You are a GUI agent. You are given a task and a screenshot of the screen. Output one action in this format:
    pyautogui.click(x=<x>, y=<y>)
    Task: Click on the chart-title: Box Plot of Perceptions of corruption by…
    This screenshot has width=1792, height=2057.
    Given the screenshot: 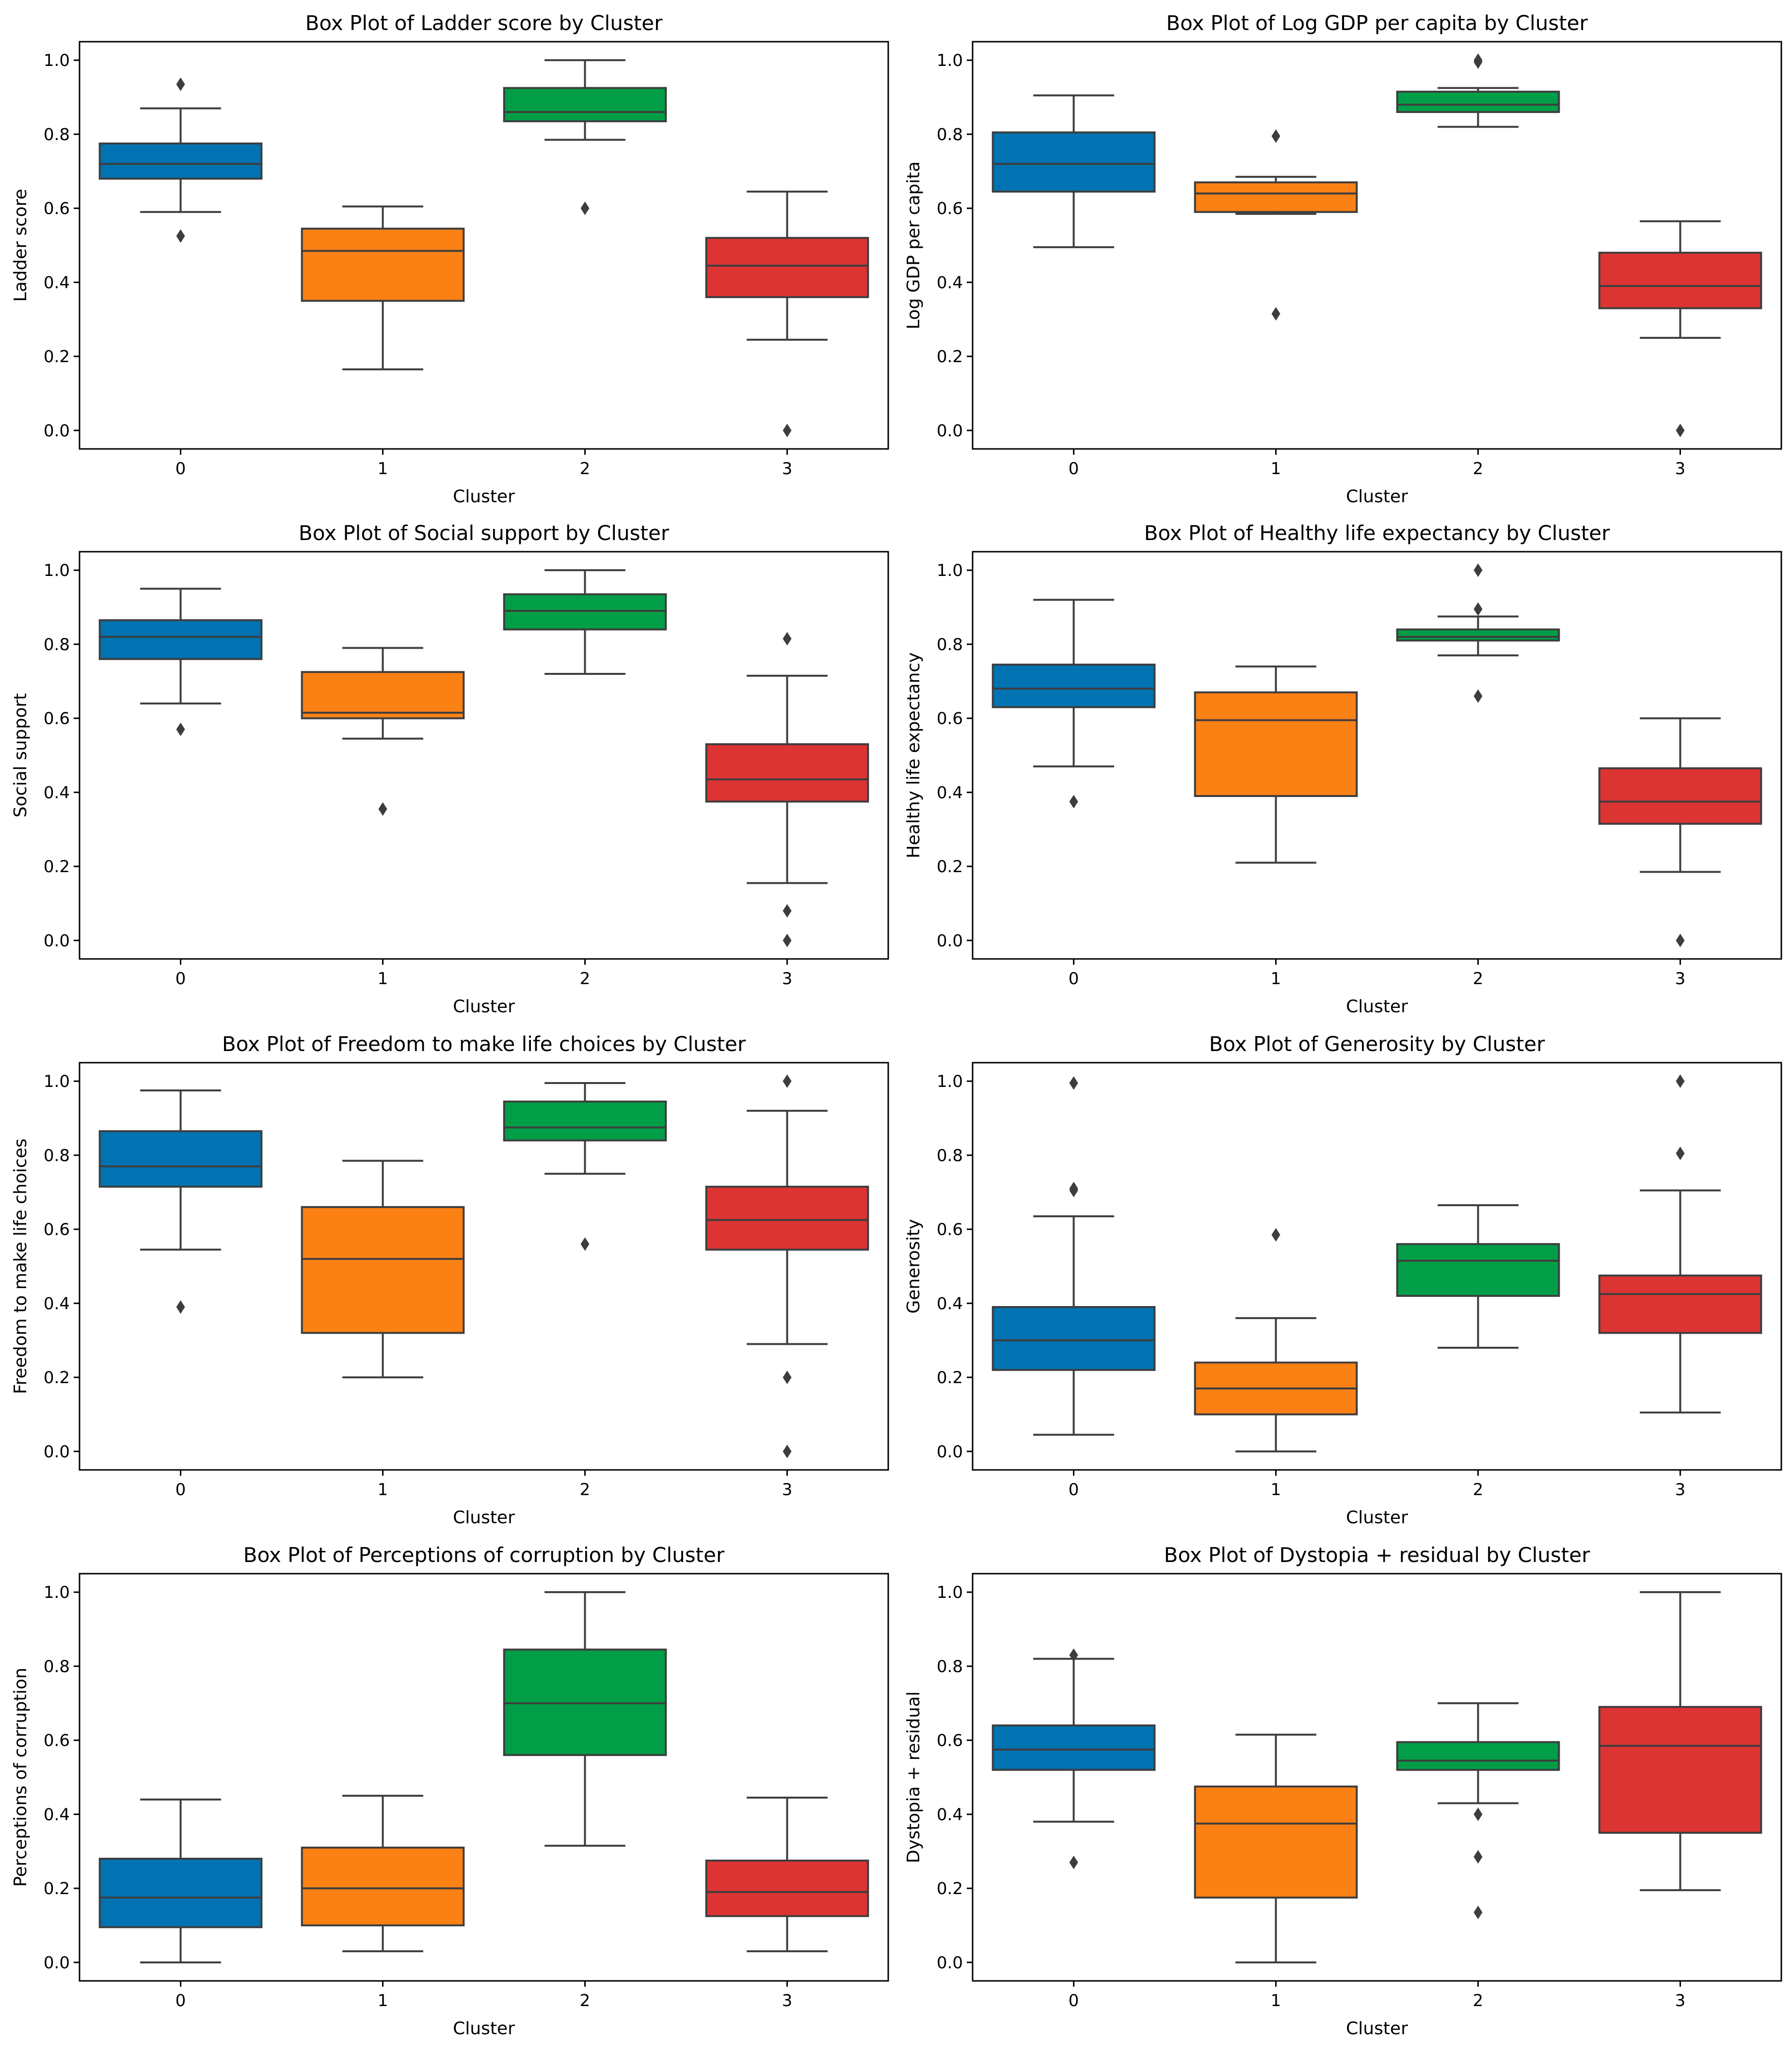 What is the action you would take?
    pyautogui.click(x=484, y=1555)
    